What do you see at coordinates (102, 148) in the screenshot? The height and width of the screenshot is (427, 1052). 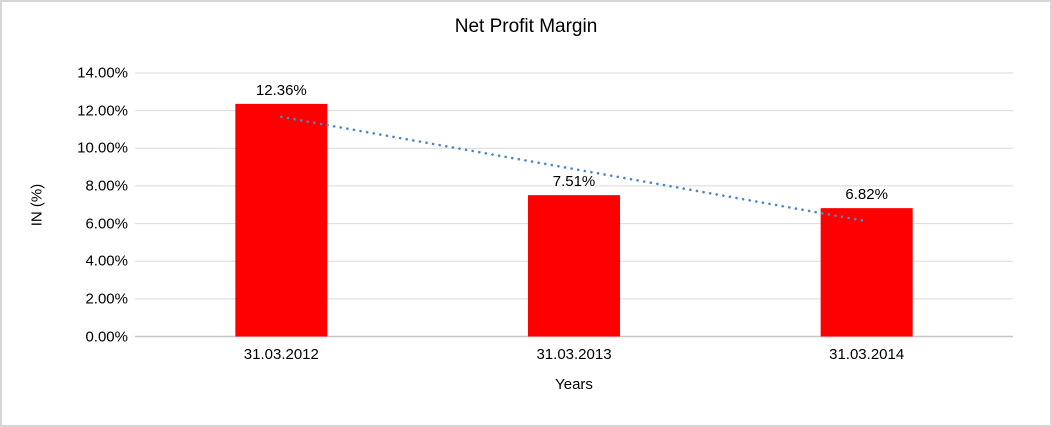 I see `y-tick-label: 10.00%` at bounding box center [102, 148].